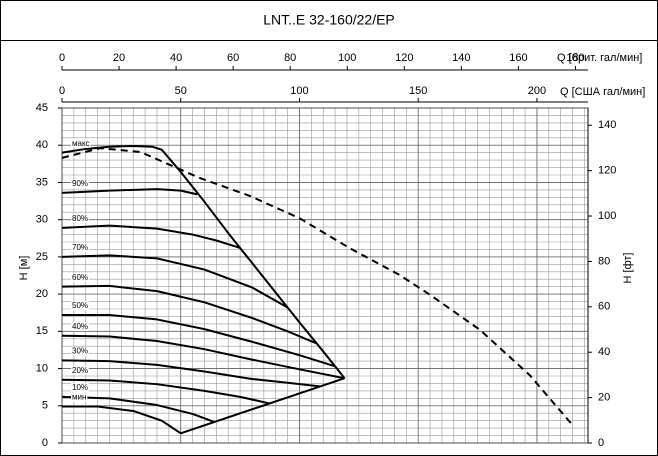 The image size is (658, 456). What do you see at coordinates (599, 58) in the screenshot?
I see `x2-axis-label: Q [брит. гал/мин]` at bounding box center [599, 58].